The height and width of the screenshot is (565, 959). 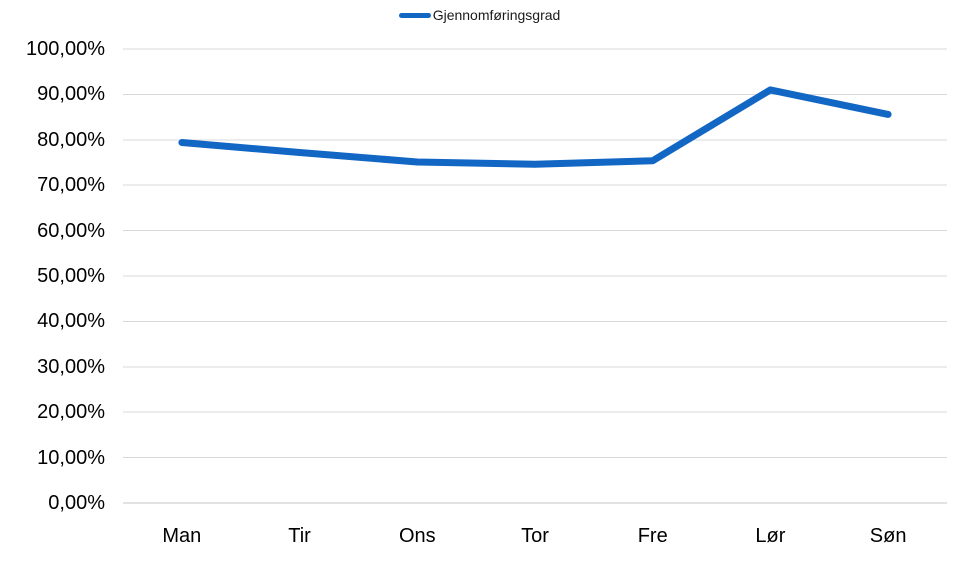 What do you see at coordinates (71, 412) in the screenshot?
I see `y-tick-label: 20,00%` at bounding box center [71, 412].